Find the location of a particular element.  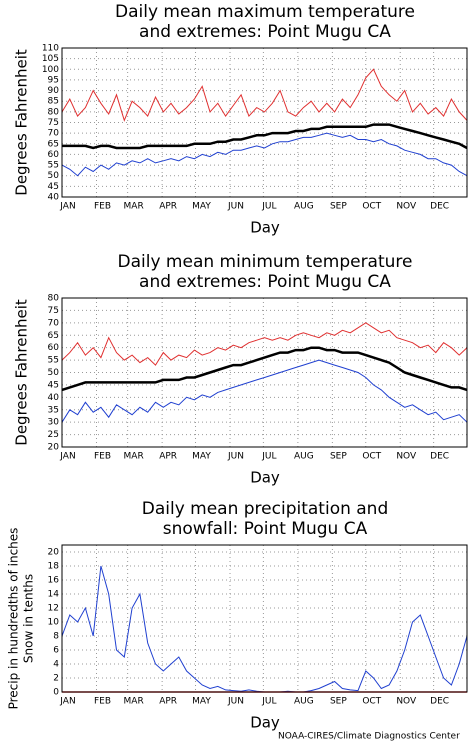

chart-title: Daily mean maximum temperature is located at coordinates (265, 12).